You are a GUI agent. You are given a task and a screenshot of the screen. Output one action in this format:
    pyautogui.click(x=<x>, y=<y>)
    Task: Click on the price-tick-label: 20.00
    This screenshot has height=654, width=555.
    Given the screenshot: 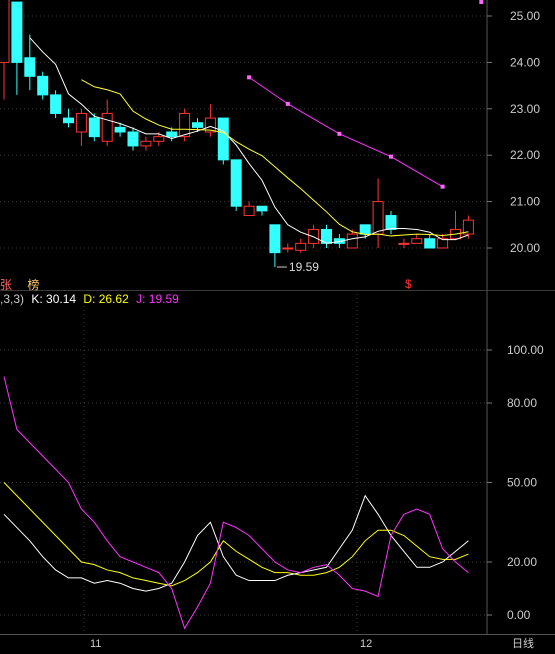 What is the action you would take?
    pyautogui.click(x=525, y=248)
    